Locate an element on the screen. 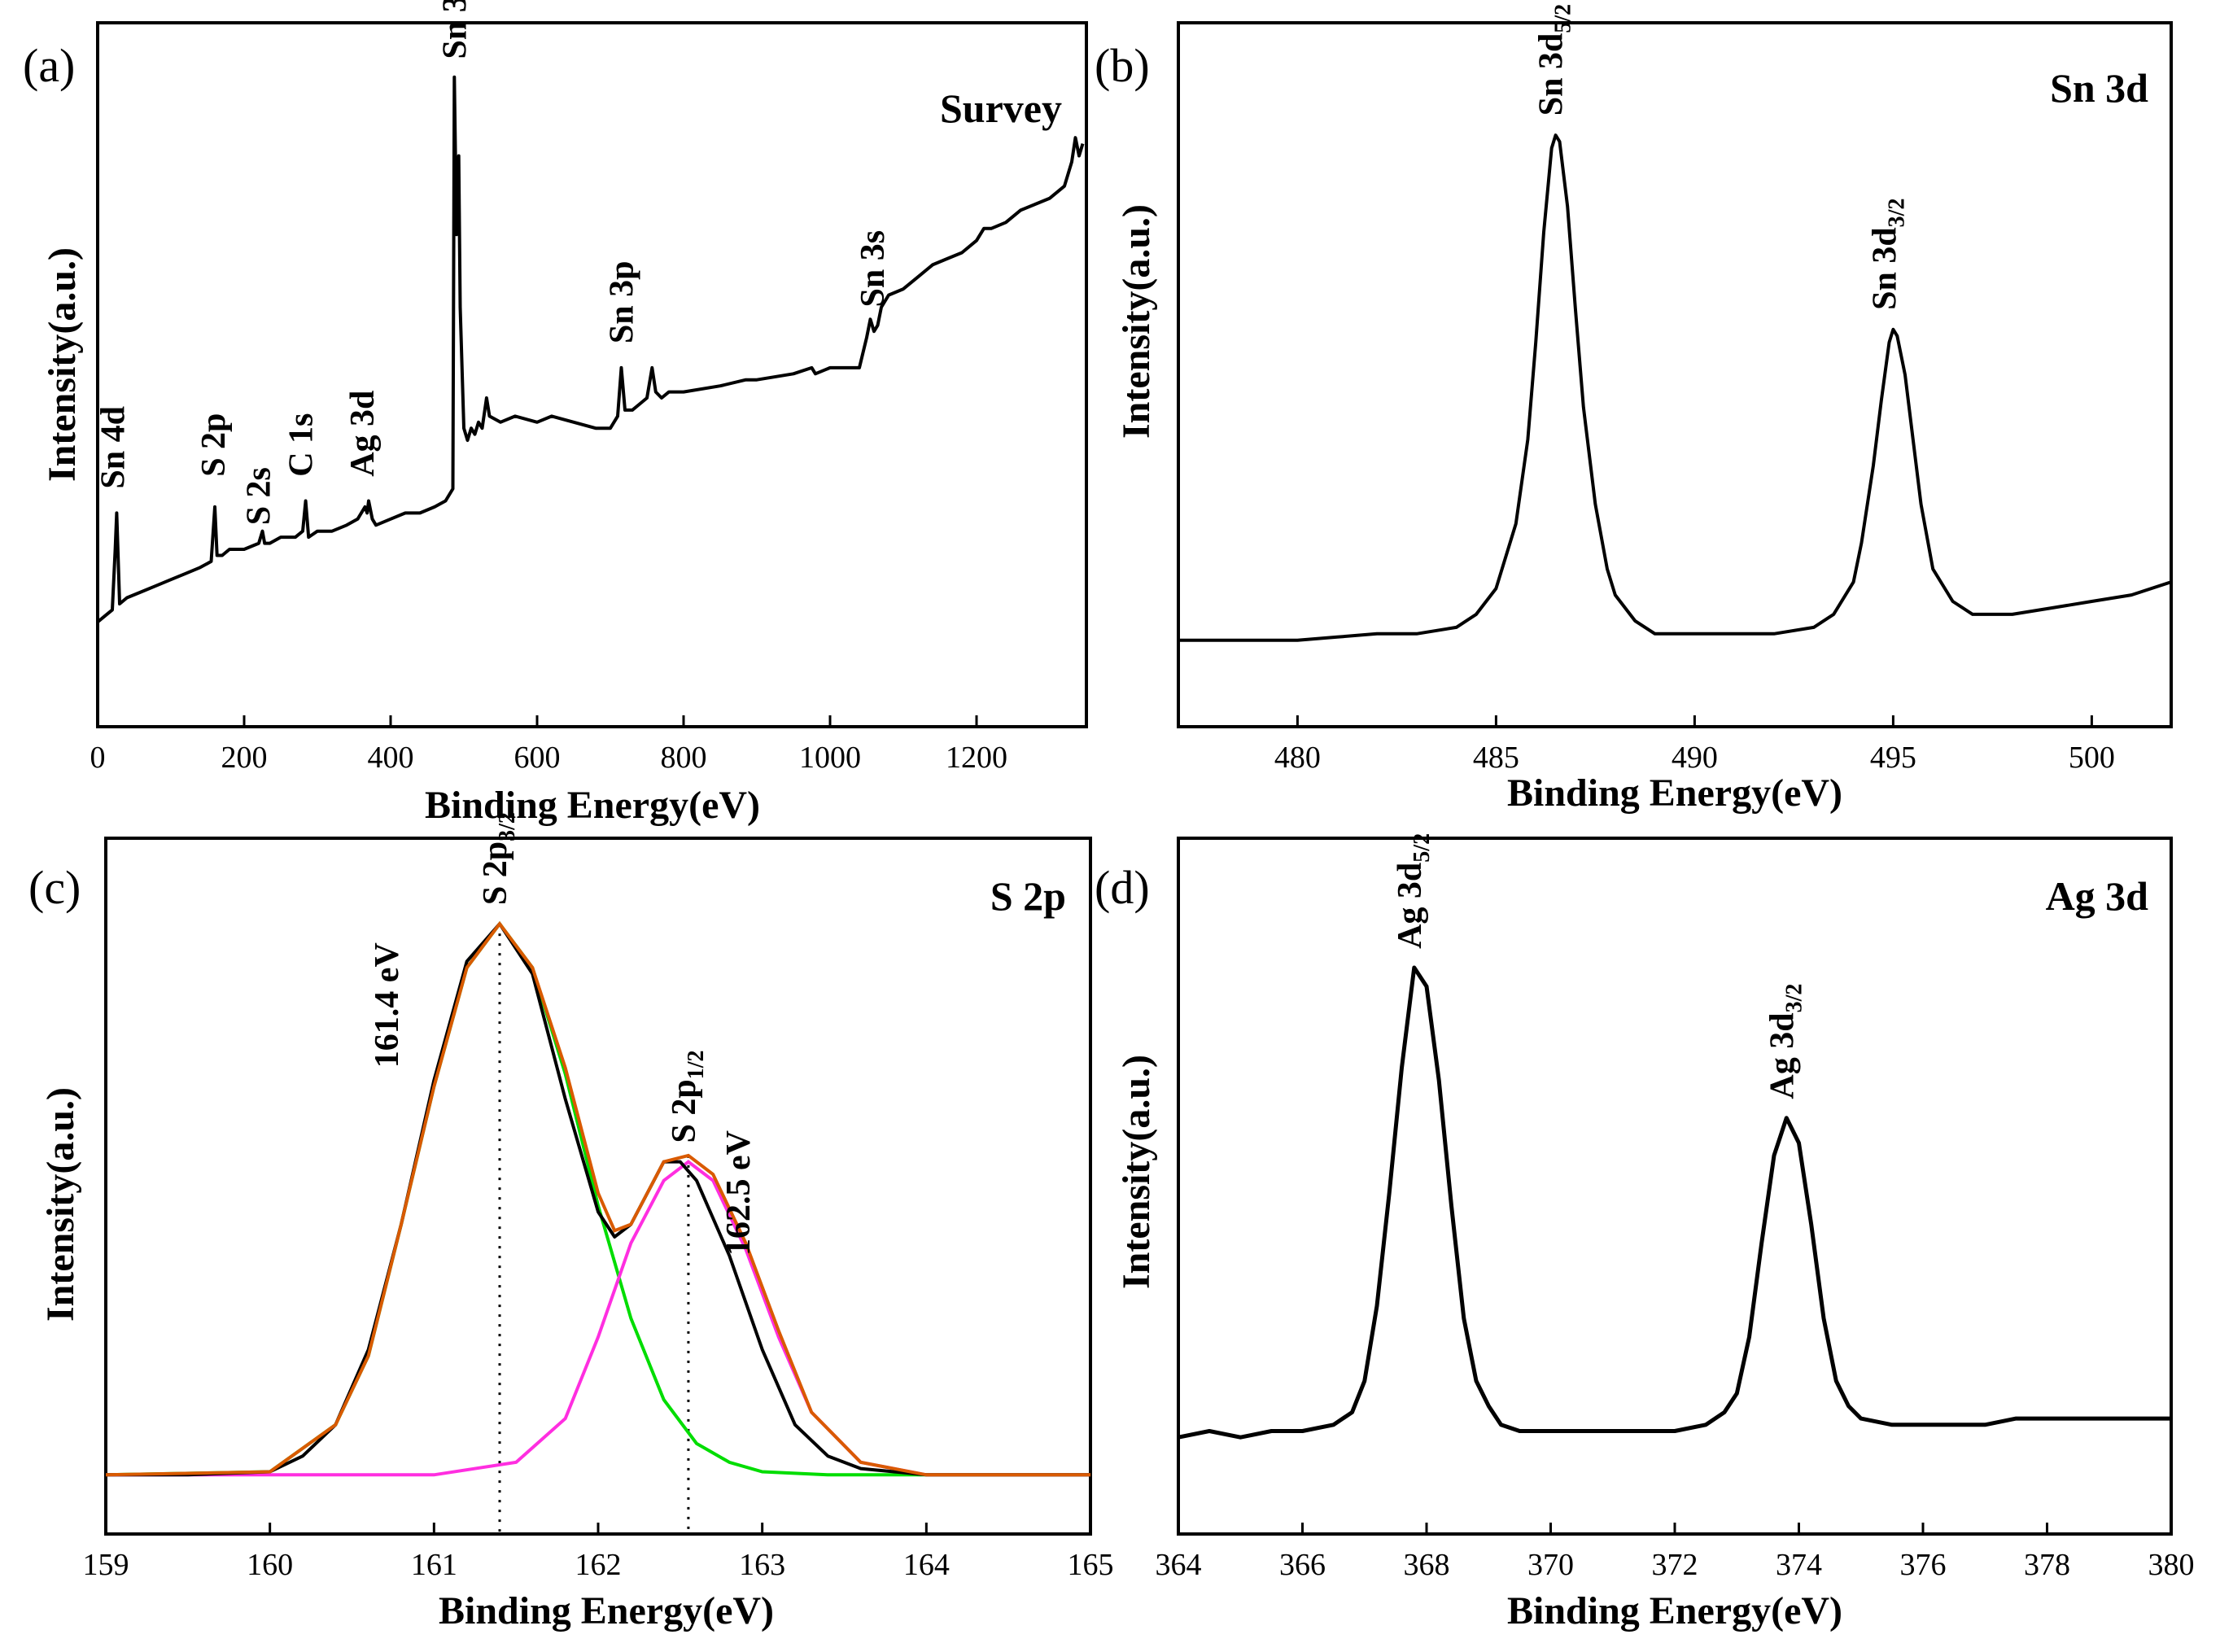 Image resolution: width=2220 pixels, height=1652 pixels. panel-c-x-axis-title: Binding Energy(eV) is located at coordinates (607, 1610).